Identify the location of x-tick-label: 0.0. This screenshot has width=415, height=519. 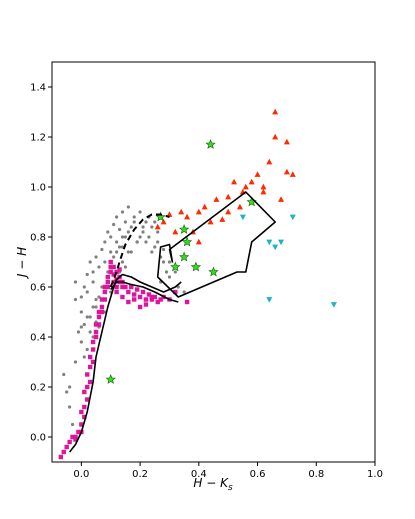
(81, 474).